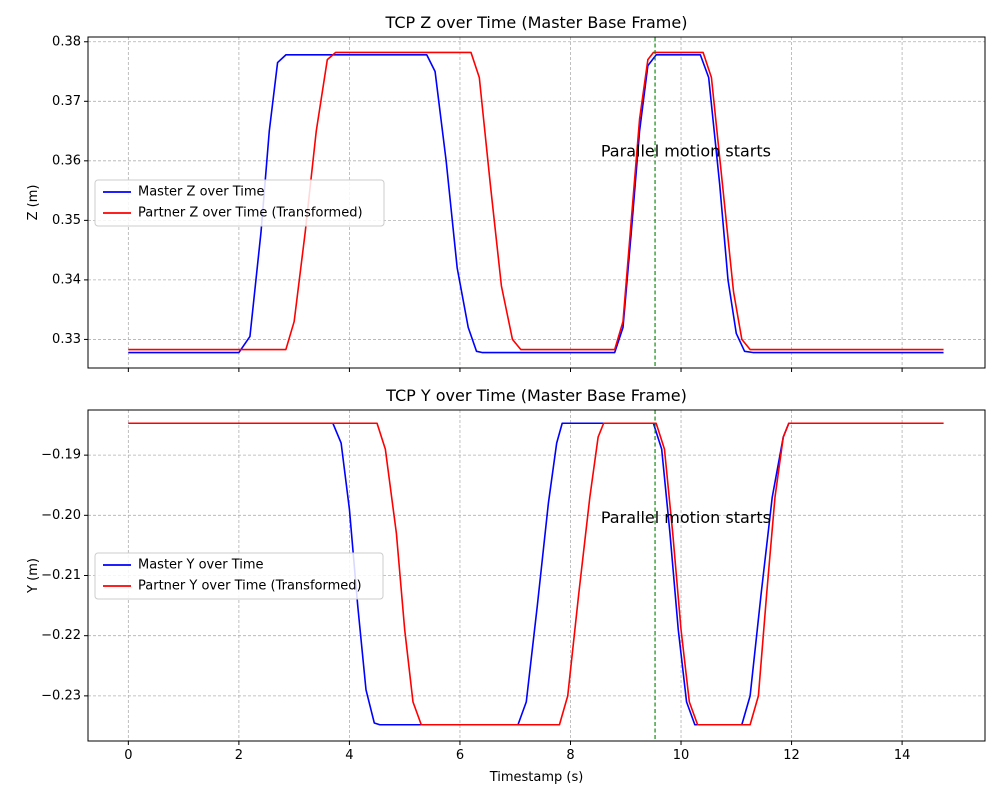  Describe the element at coordinates (33, 576) in the screenshot. I see `chart-1-ylabel: Y (m)` at that location.